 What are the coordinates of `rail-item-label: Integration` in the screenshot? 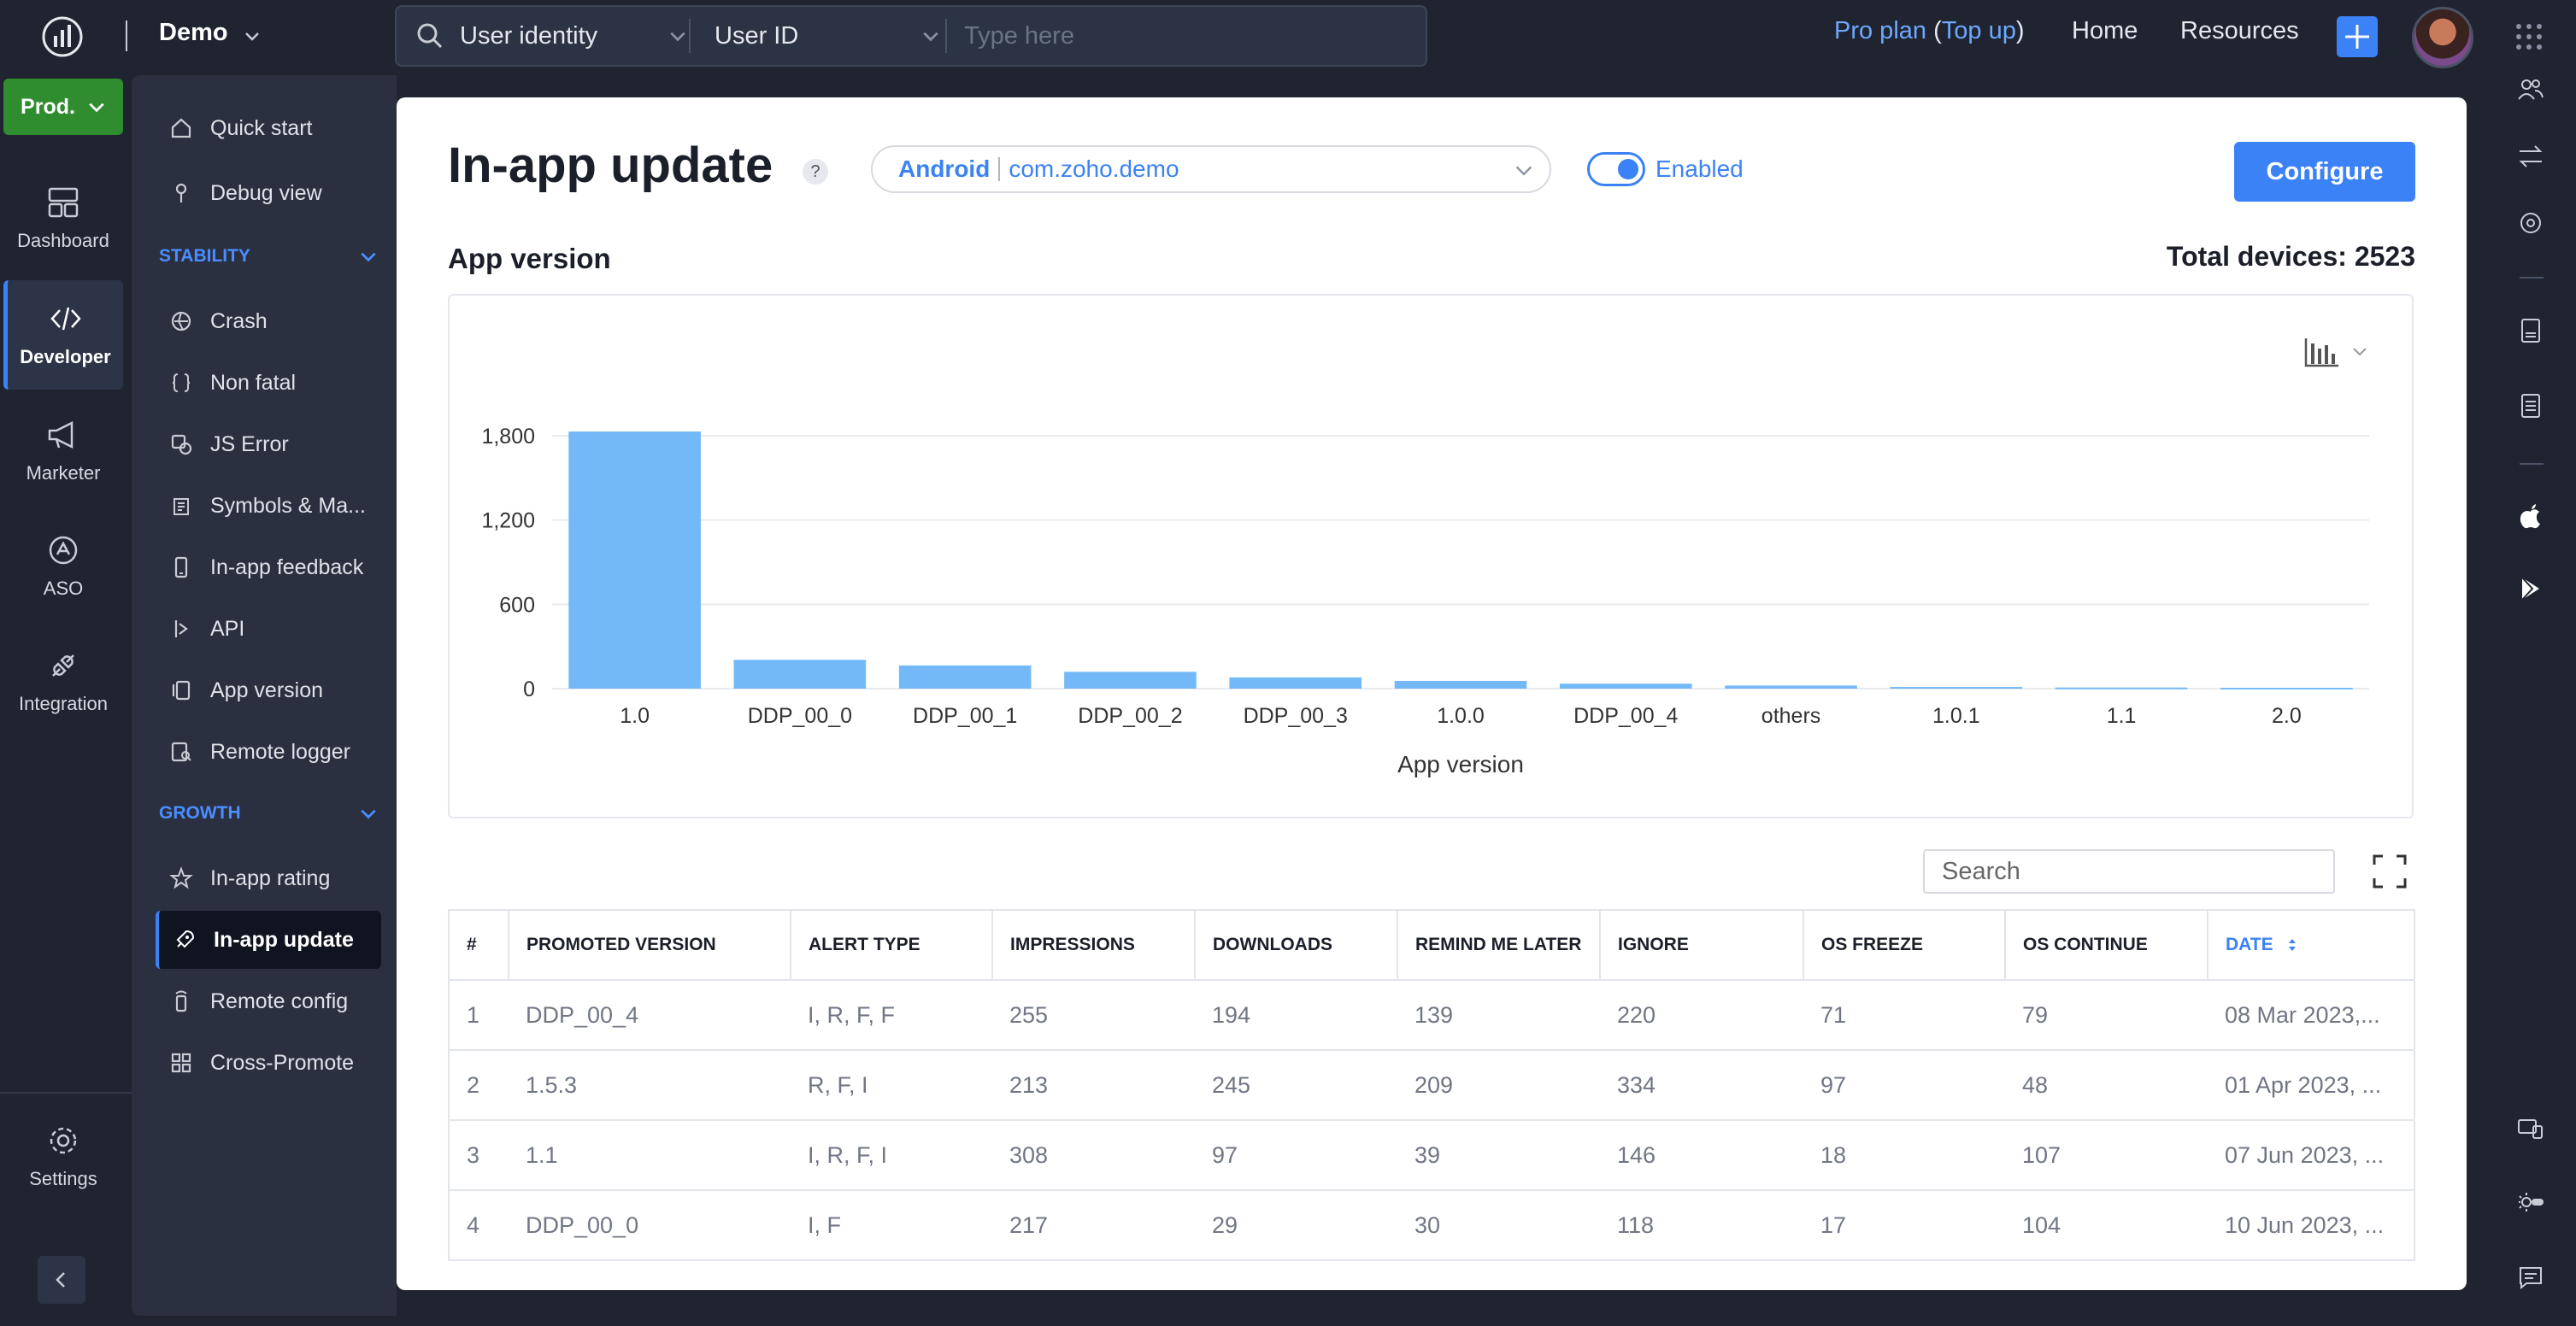 It's located at (63, 703).